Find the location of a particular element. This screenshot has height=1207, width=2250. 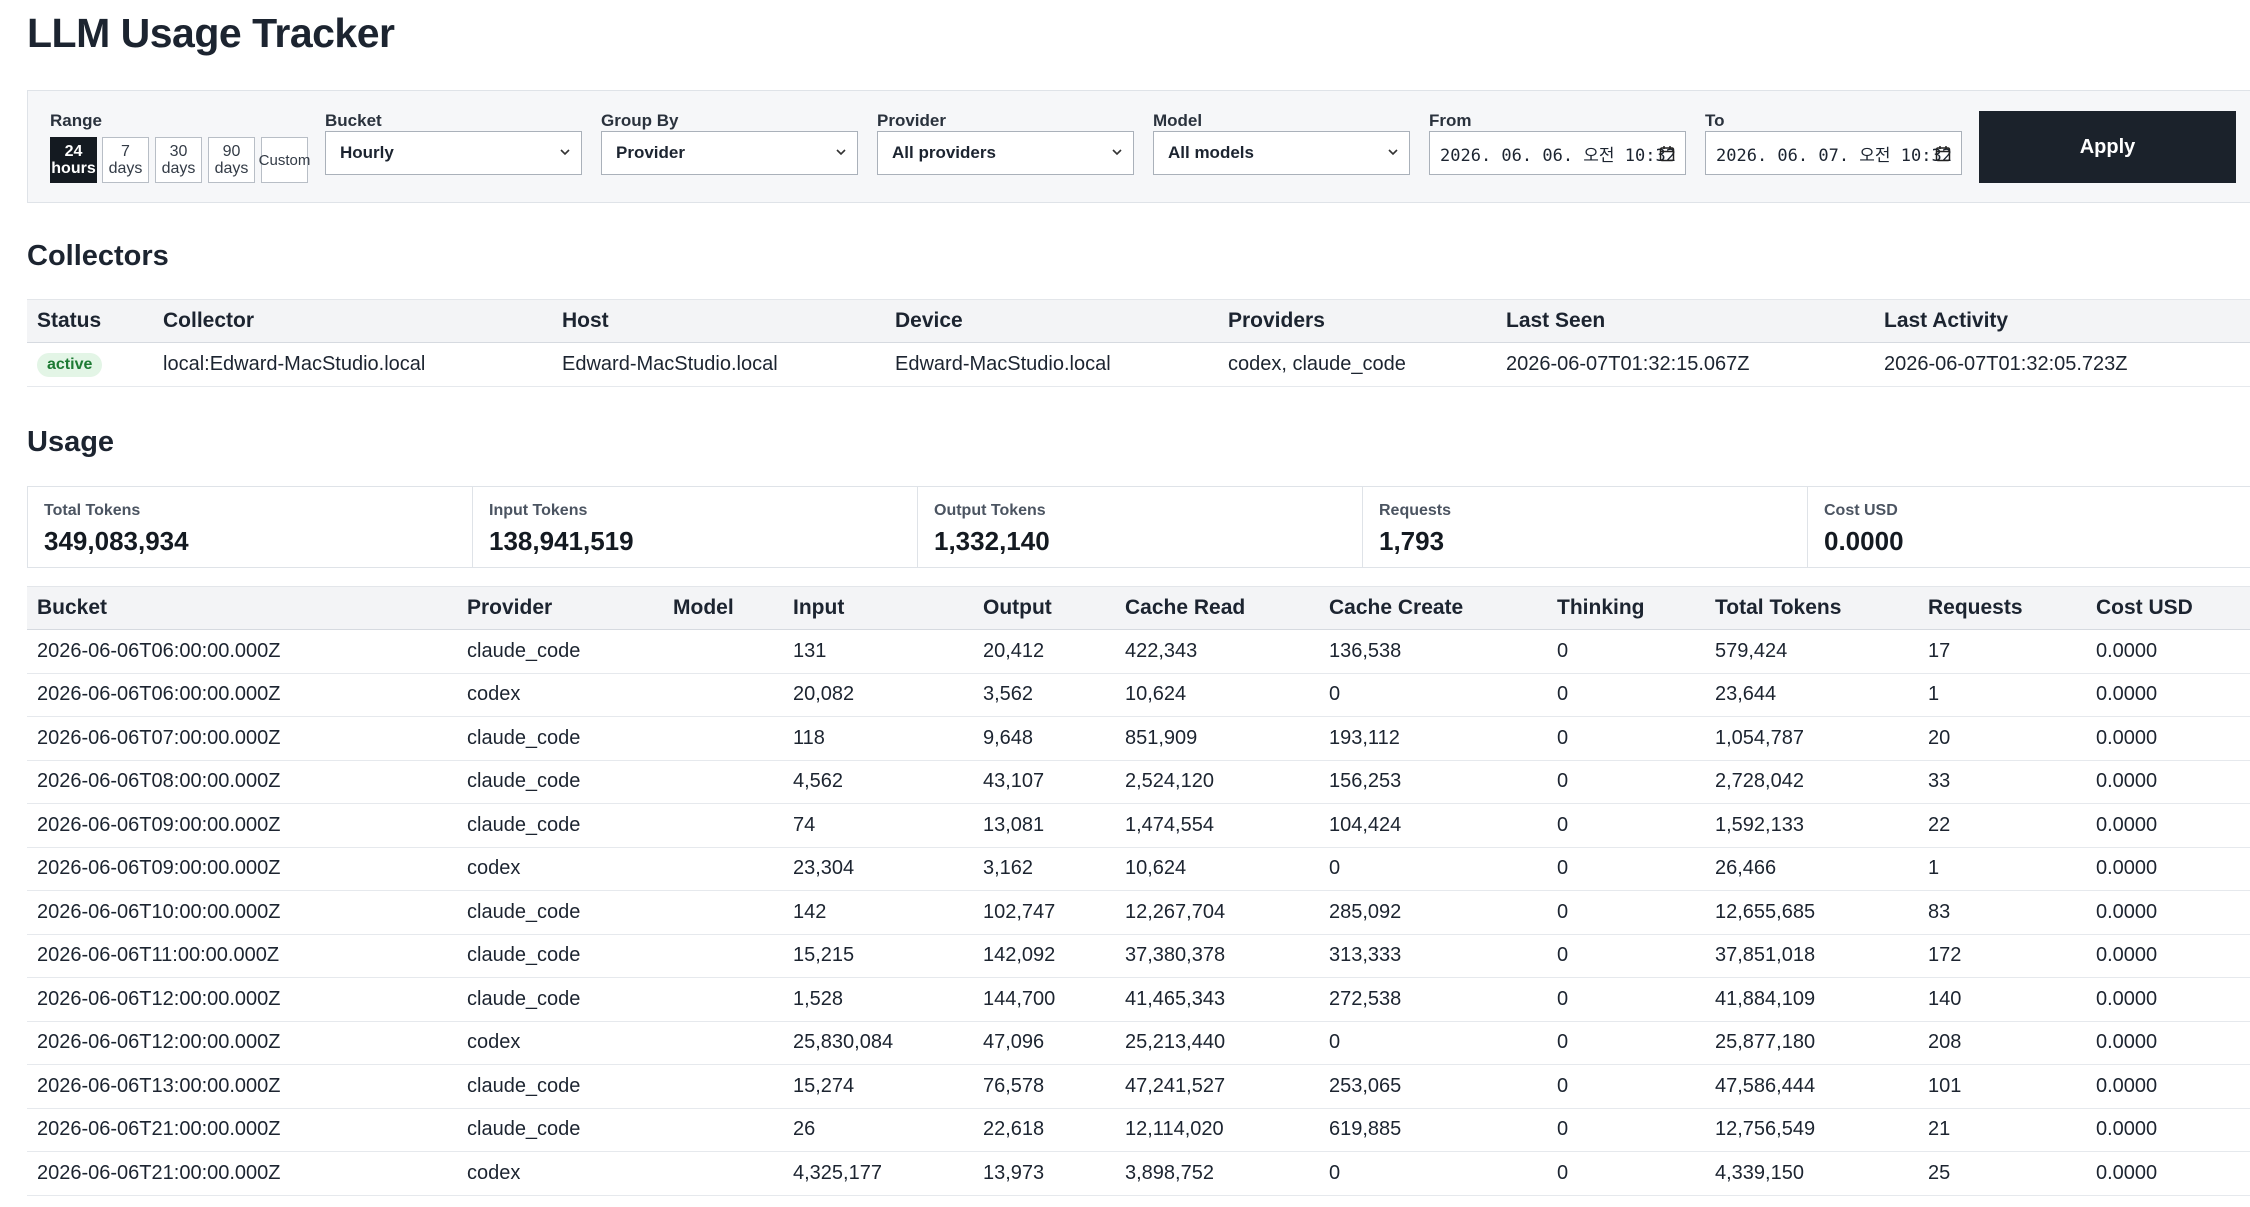

bucket-select-value: Hourly is located at coordinates (367, 152).